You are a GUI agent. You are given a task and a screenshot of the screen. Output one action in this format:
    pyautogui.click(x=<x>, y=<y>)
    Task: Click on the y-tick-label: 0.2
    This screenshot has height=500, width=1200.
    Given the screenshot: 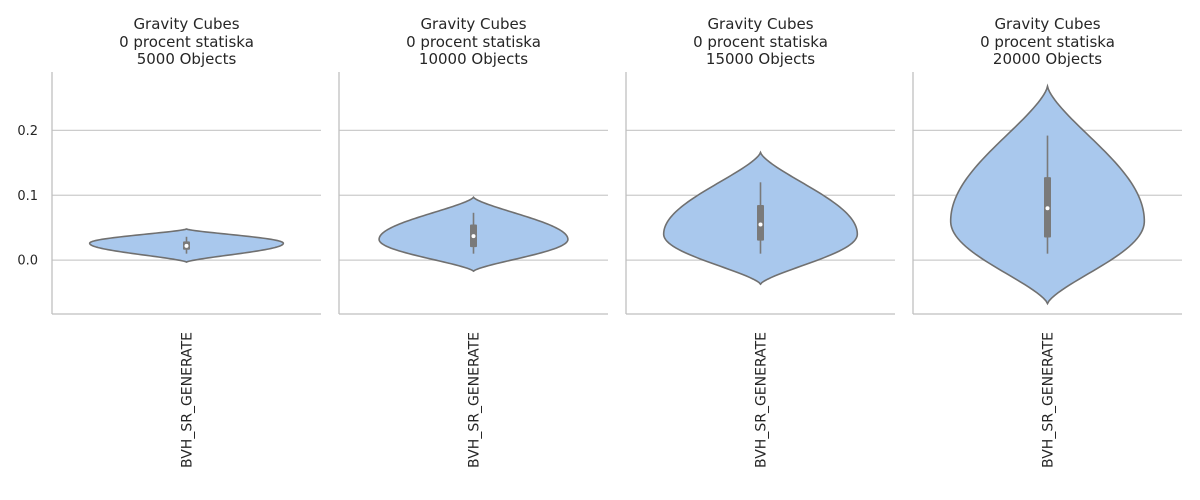 What is the action you would take?
    pyautogui.click(x=27, y=131)
    